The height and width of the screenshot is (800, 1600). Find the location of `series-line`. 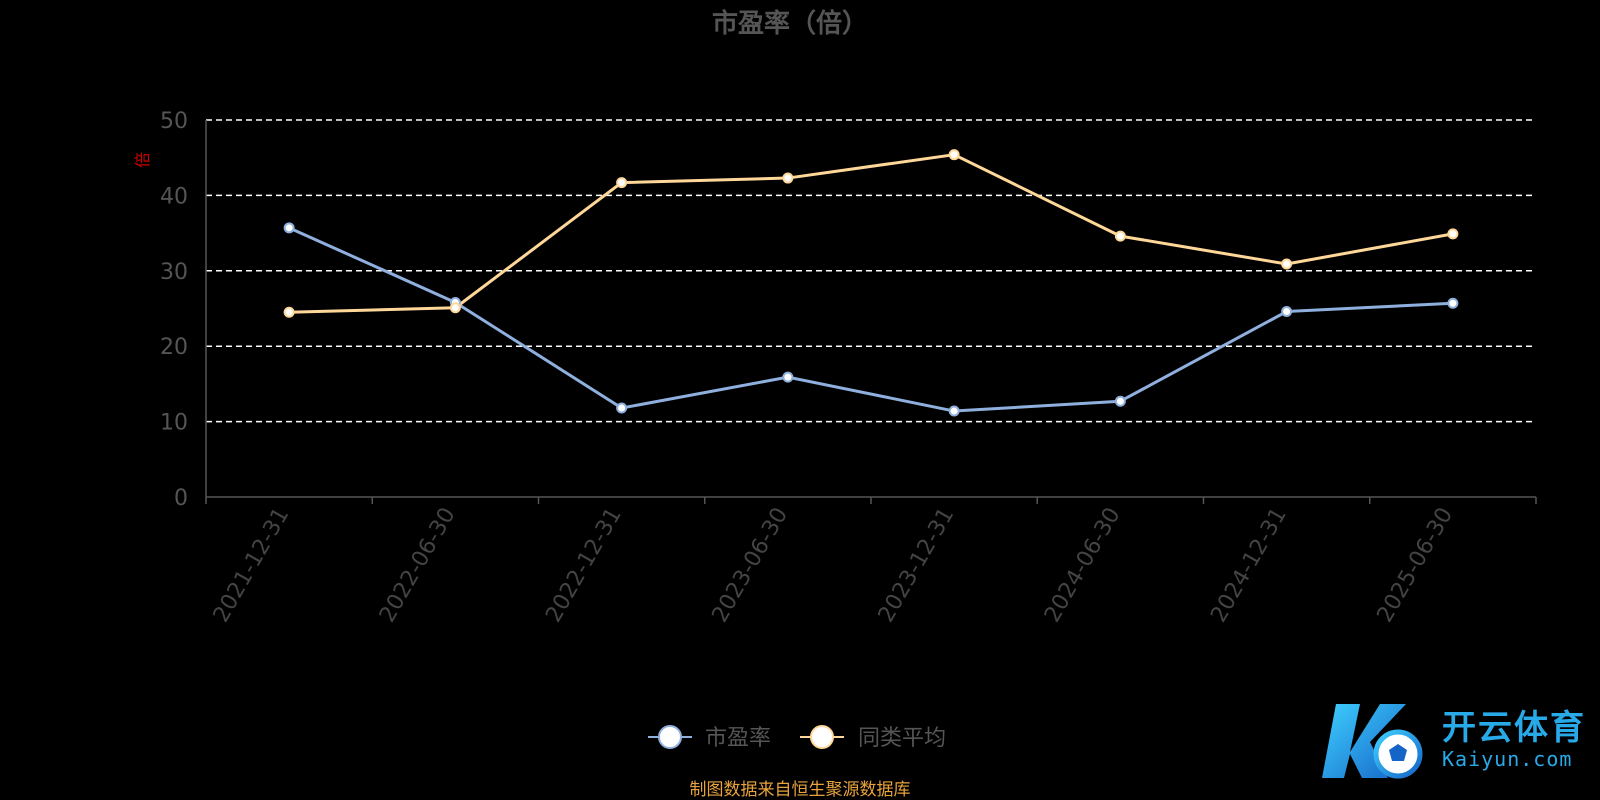

series-line is located at coordinates (871, 233).